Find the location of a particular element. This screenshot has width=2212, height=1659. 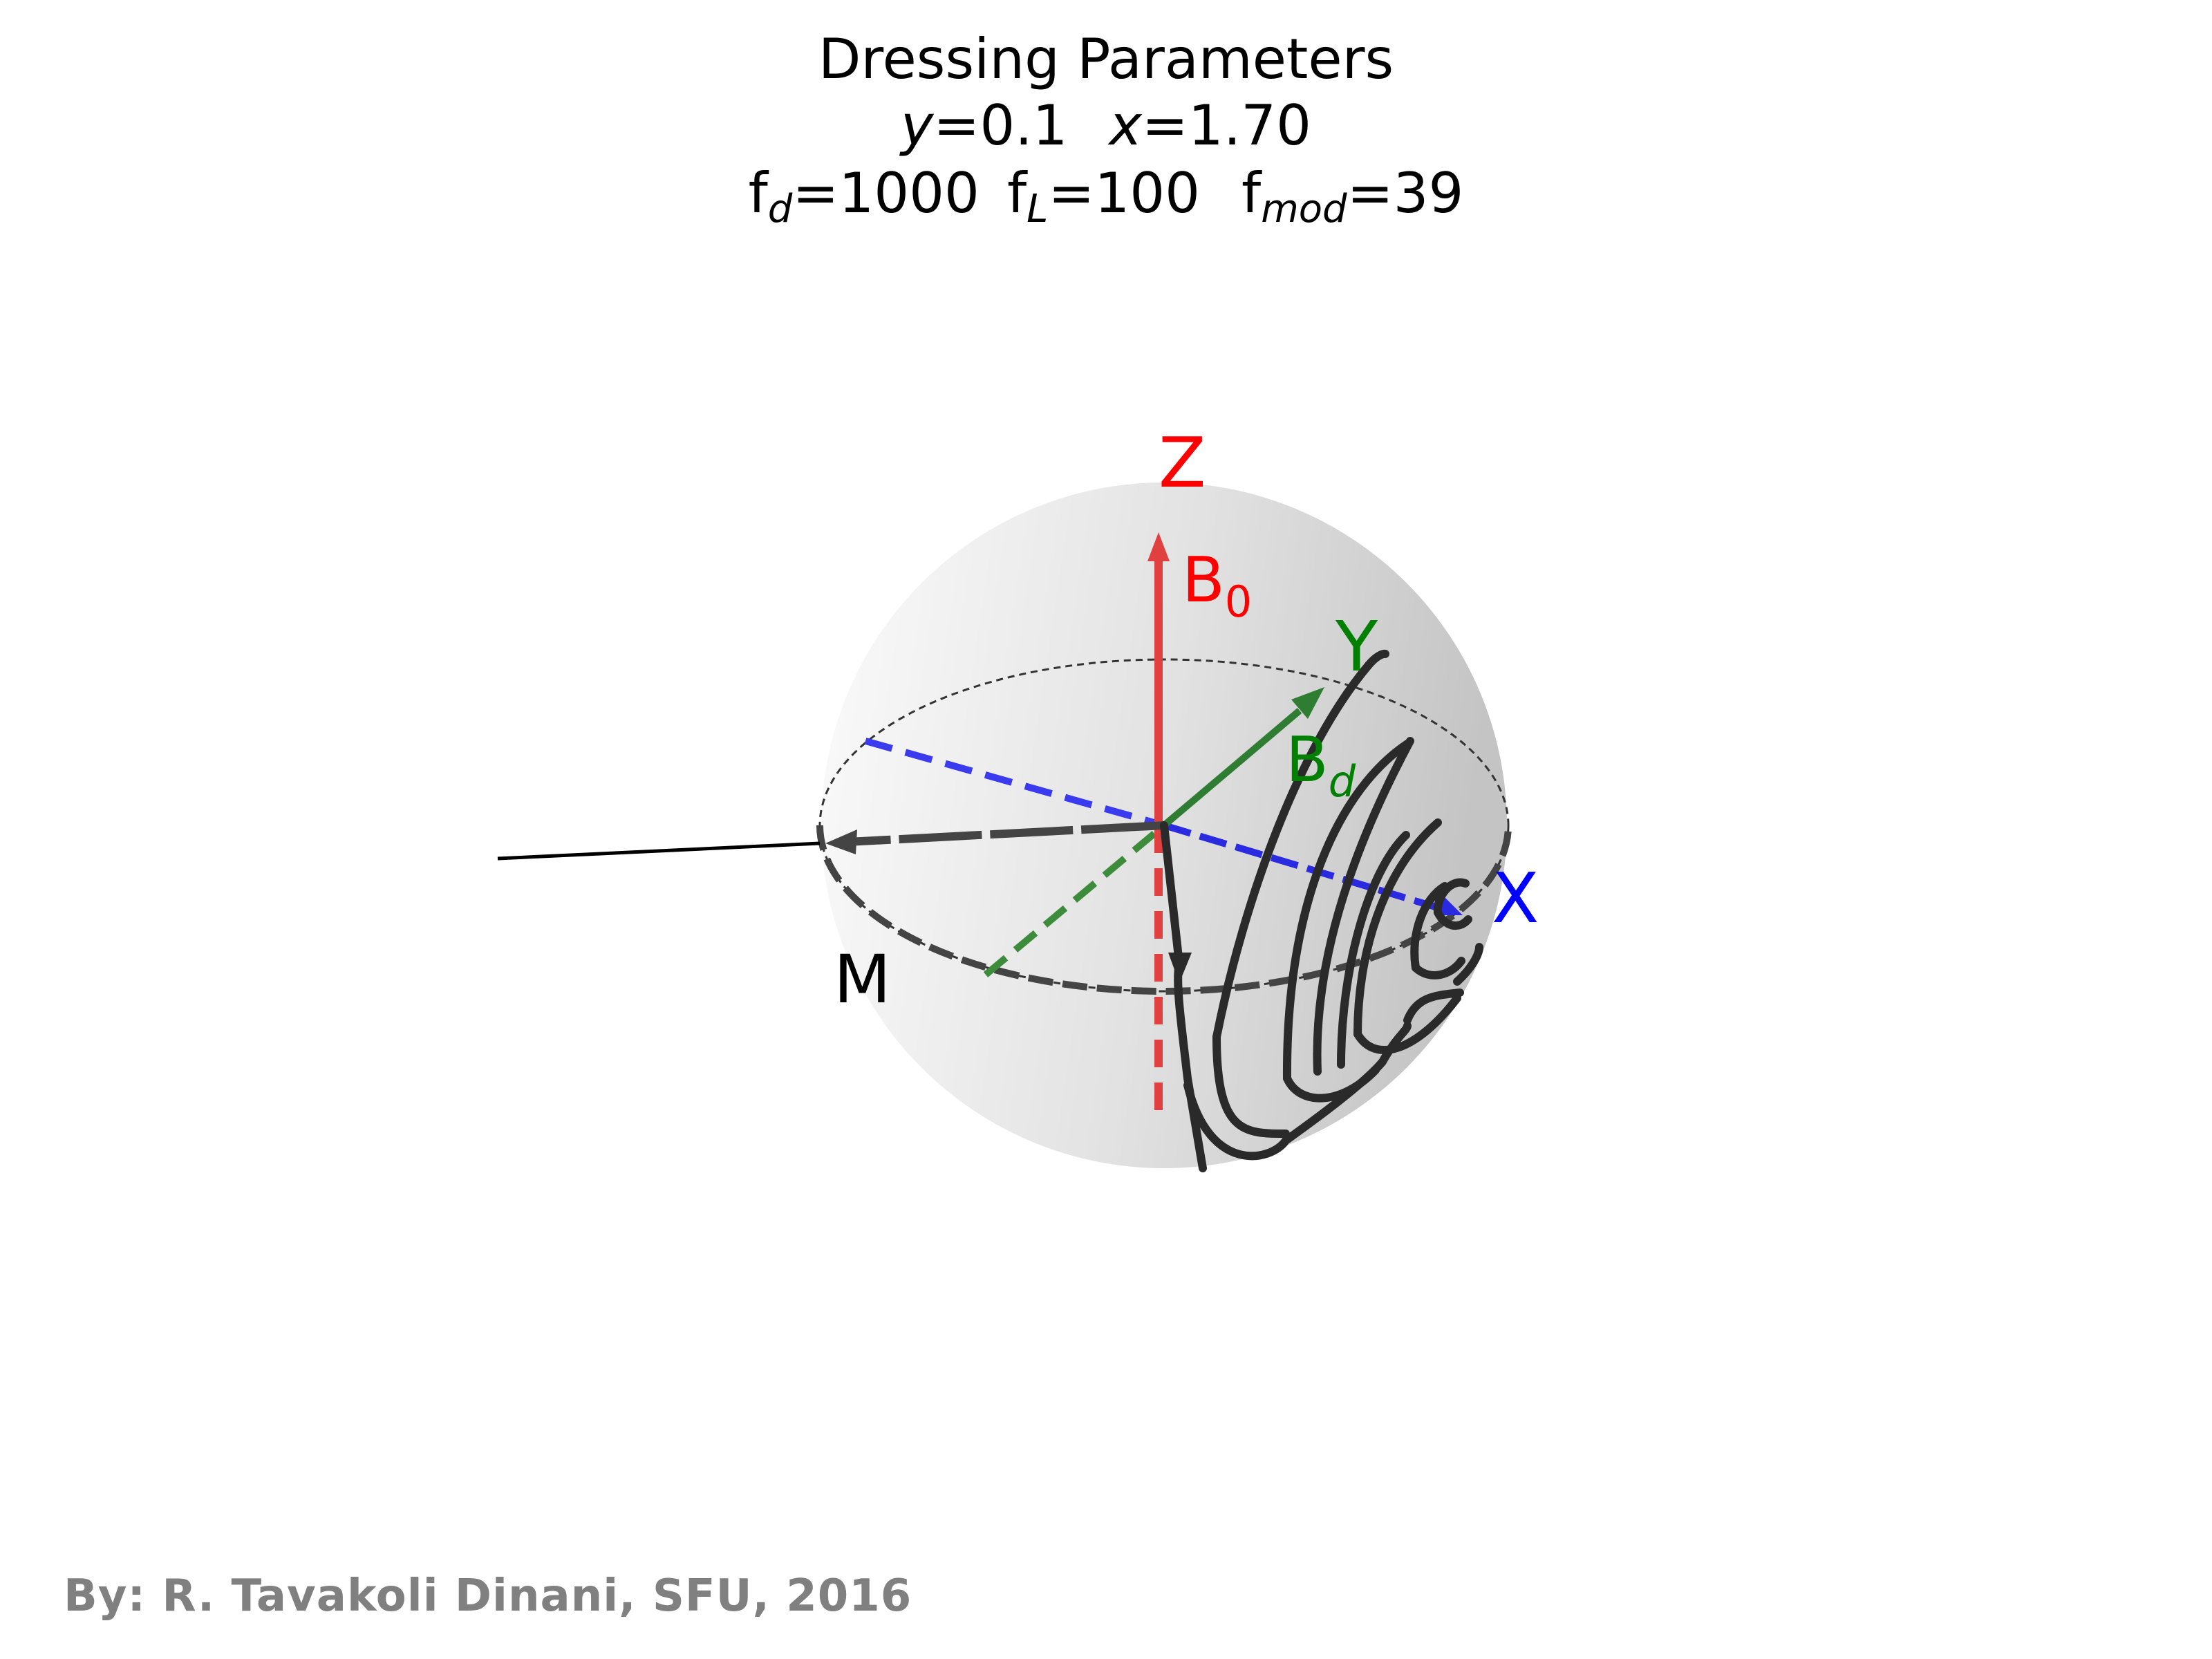

m-arrowhead is located at coordinates (841, 842).